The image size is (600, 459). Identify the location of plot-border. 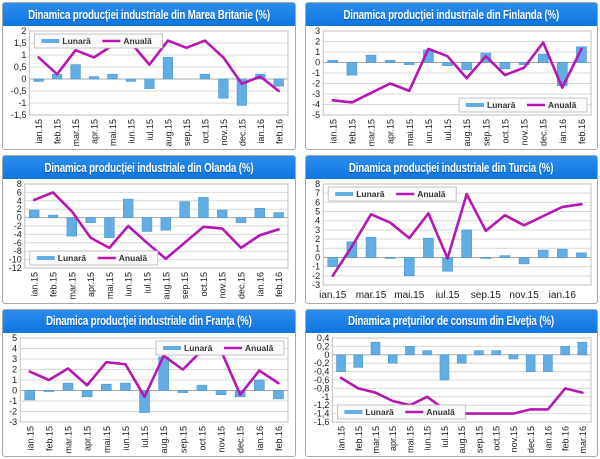
(156, 226).